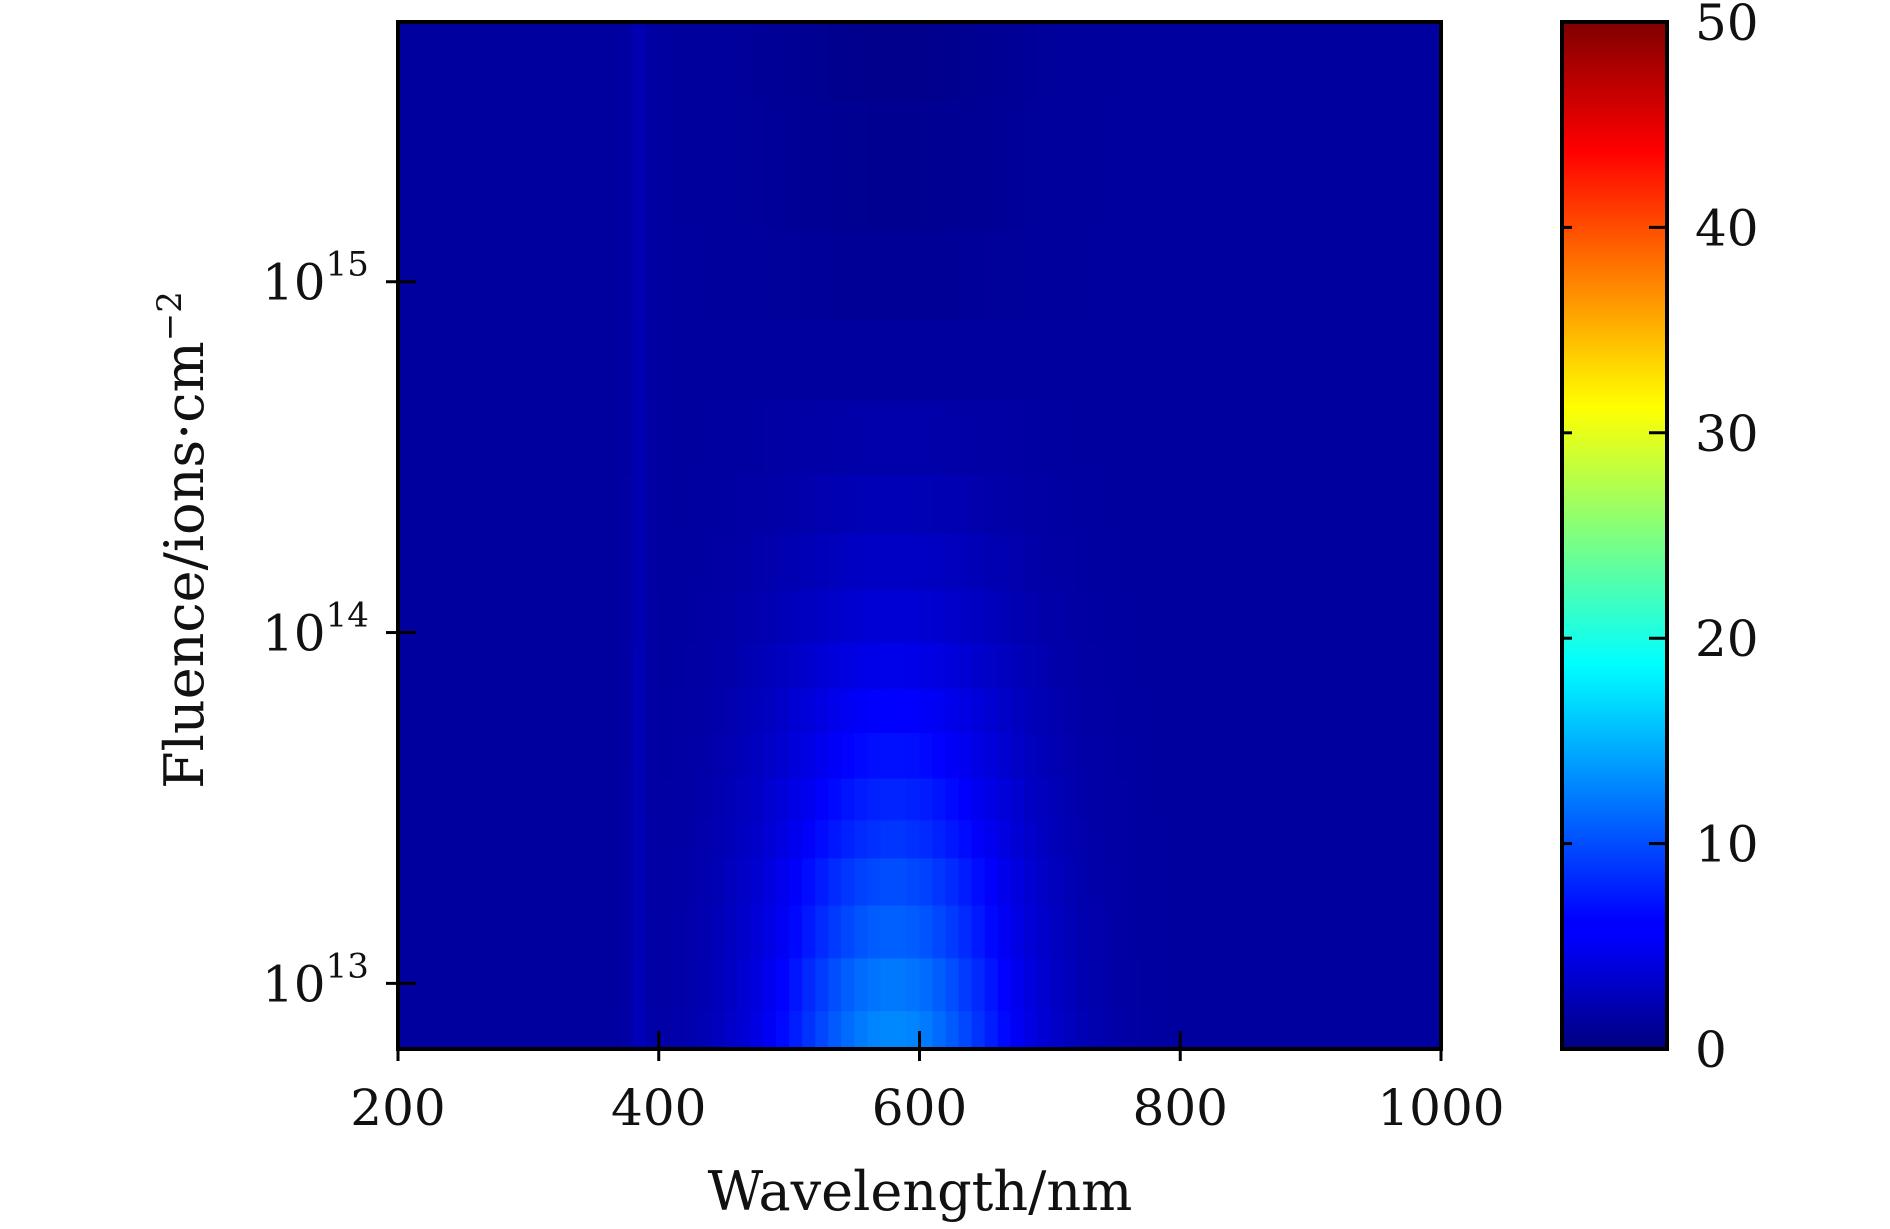 This screenshot has height=1229, width=1890. I want to click on colorbar: 0 10 20 30 40 50, so click(1659, 539).